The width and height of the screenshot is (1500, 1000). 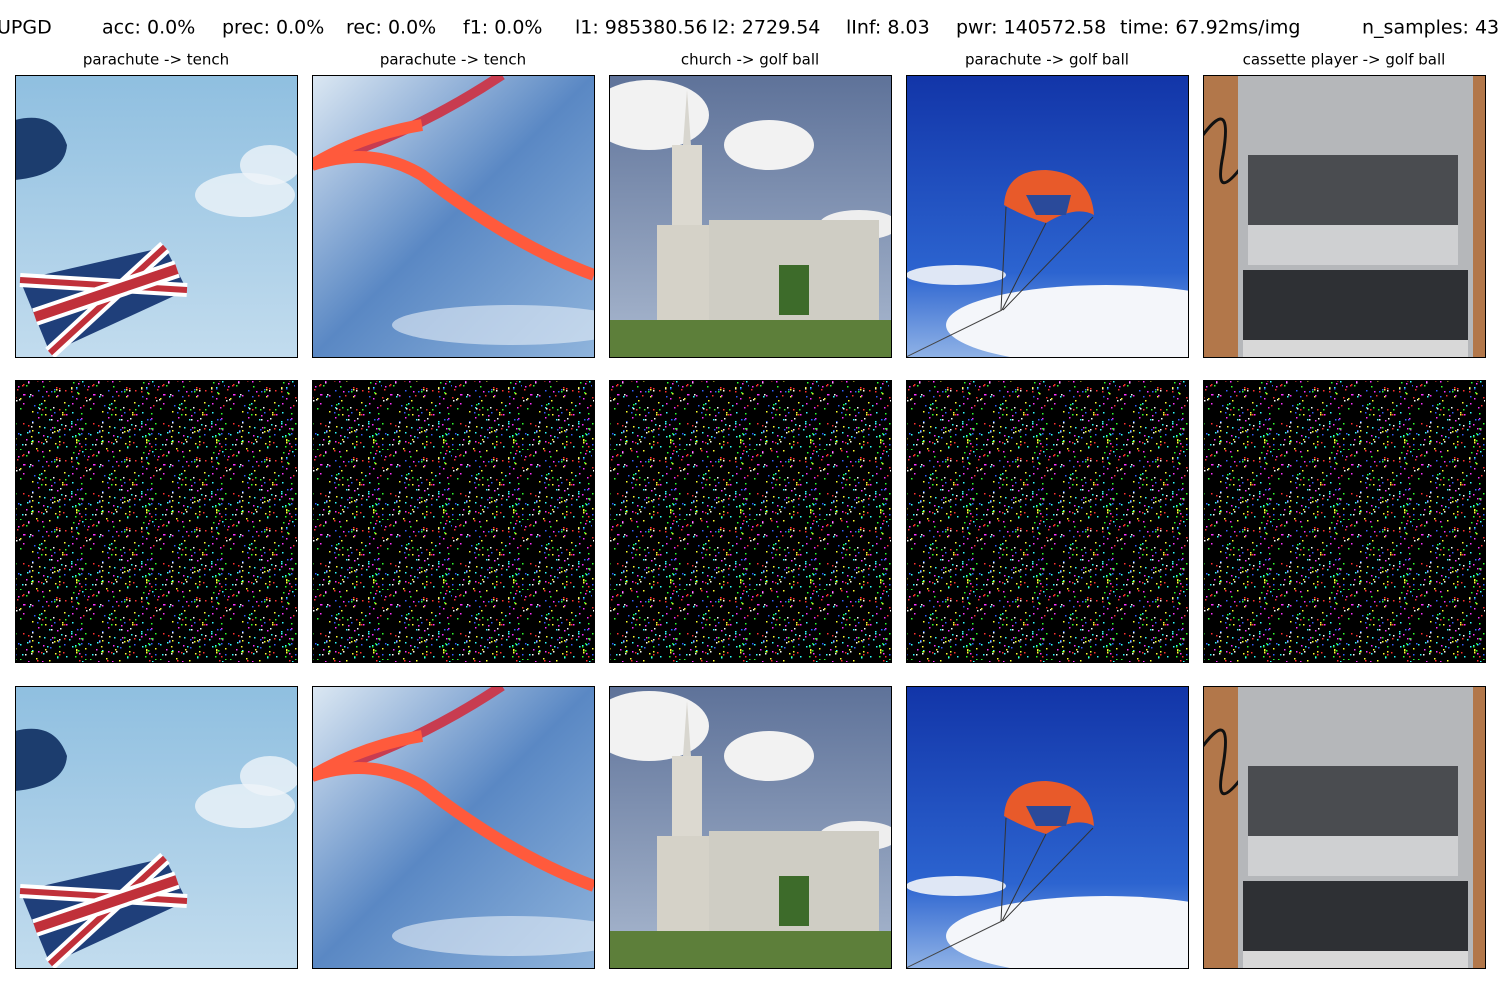 I want to click on metric: prec: 0.0%, so click(x=273, y=28).